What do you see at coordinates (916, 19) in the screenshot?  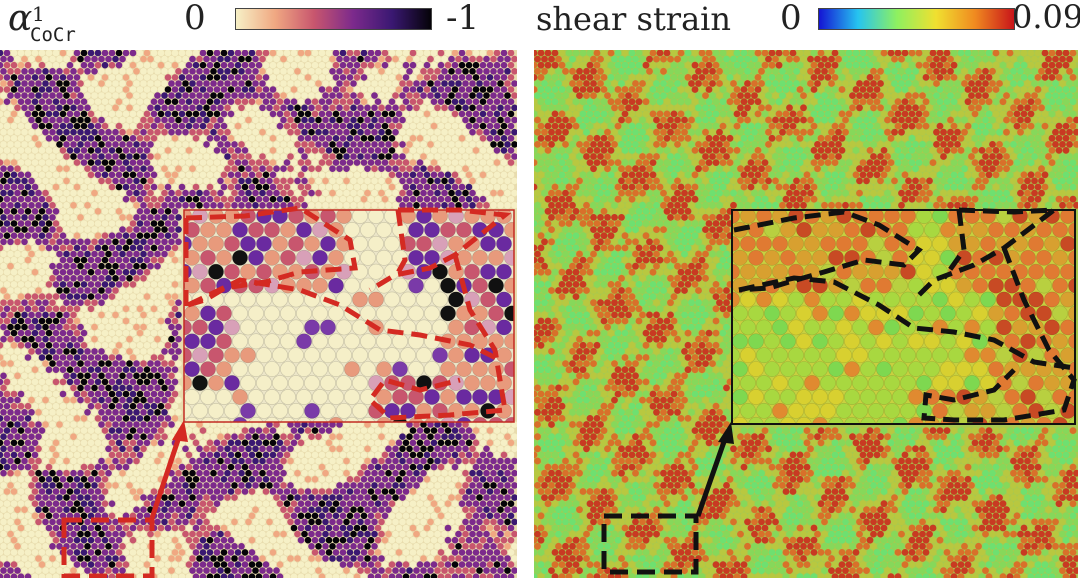 I see `shear-strain-colorbar` at bounding box center [916, 19].